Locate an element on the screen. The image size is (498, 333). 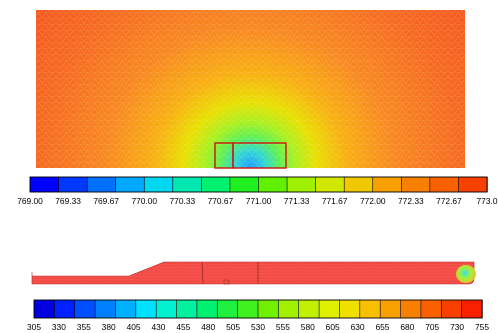
bottom-colorbar-tick-label: 455 is located at coordinates (183, 327).